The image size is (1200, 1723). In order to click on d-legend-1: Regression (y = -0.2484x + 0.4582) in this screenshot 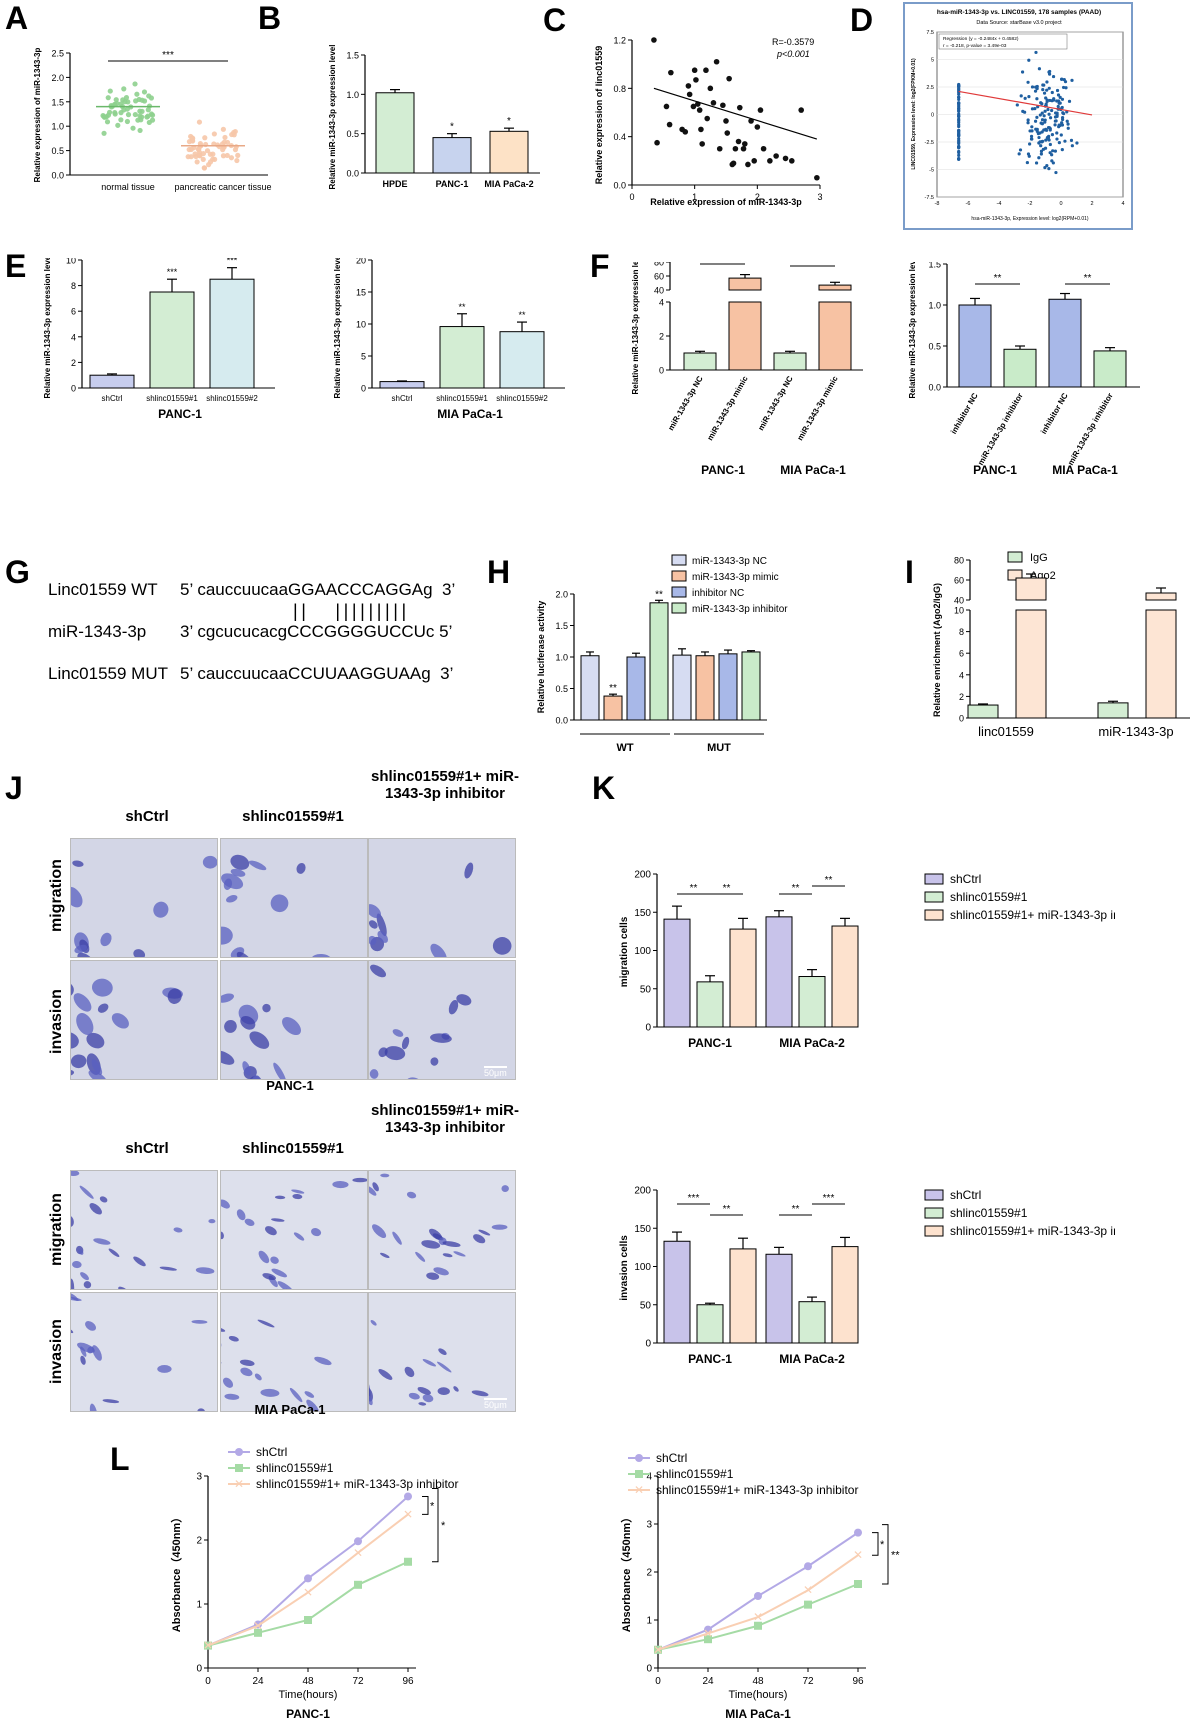, I will do `click(981, 39)`.